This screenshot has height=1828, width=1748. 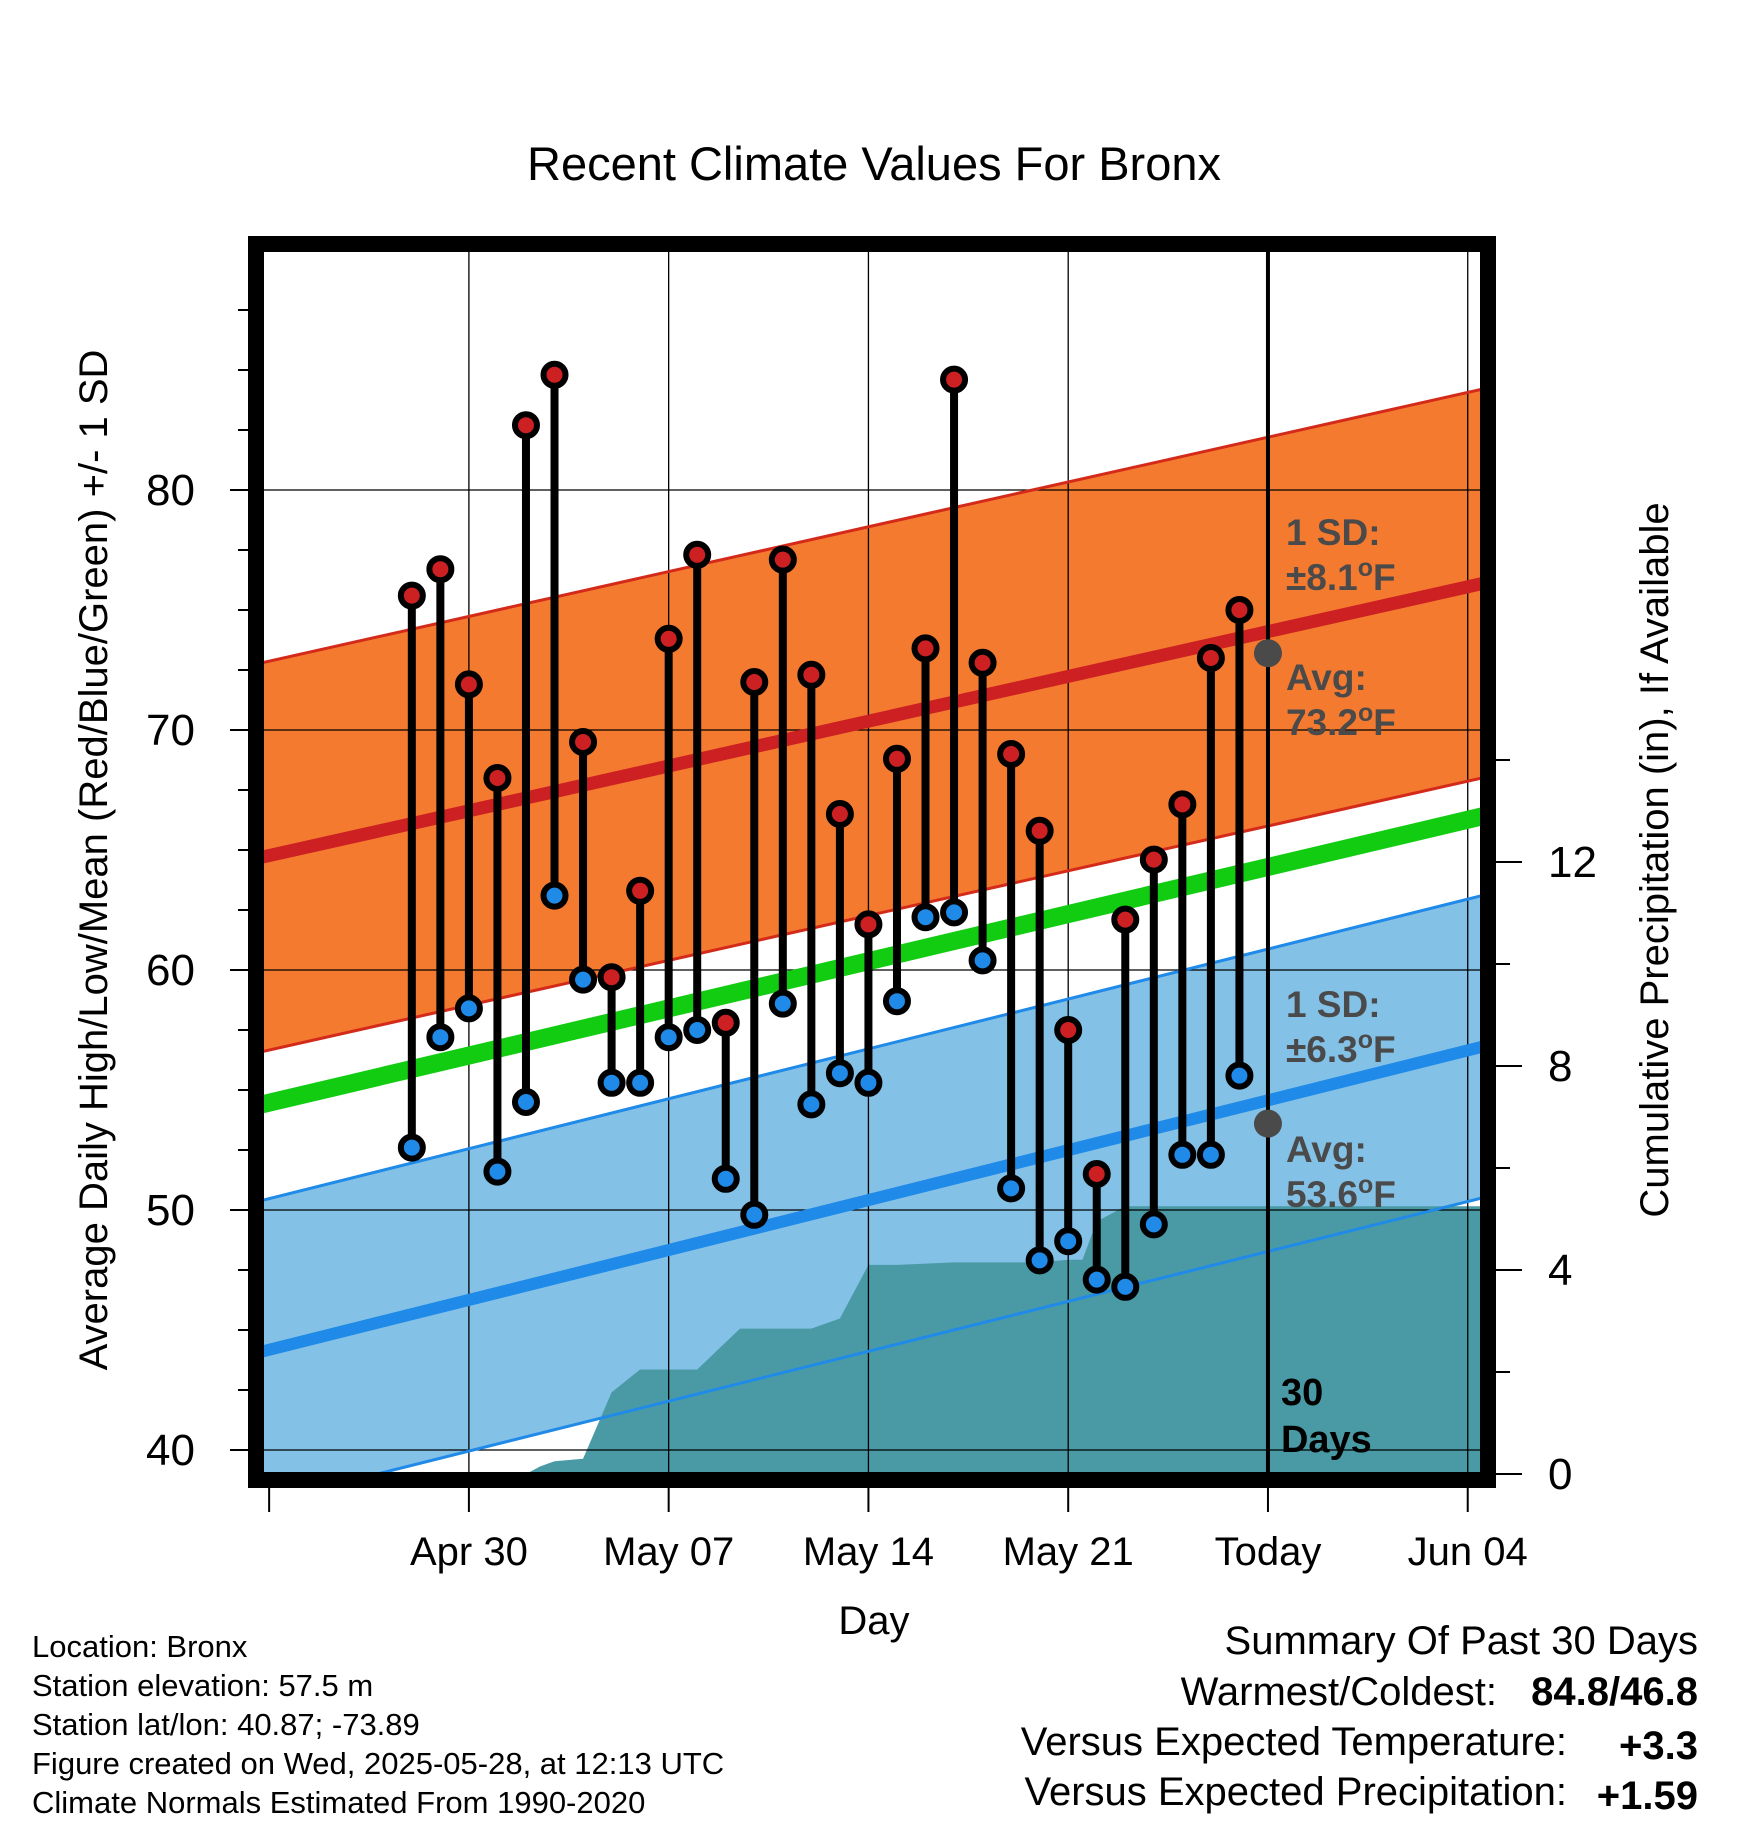 What do you see at coordinates (1658, 1746) in the screenshot?
I see `summary-temp-value: +3.3` at bounding box center [1658, 1746].